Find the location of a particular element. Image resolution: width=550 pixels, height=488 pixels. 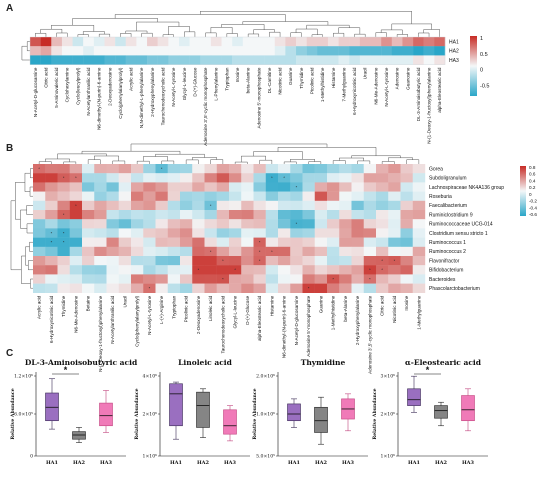

column-label: L-(+)-Arginine is located at coordinates (161, 309).